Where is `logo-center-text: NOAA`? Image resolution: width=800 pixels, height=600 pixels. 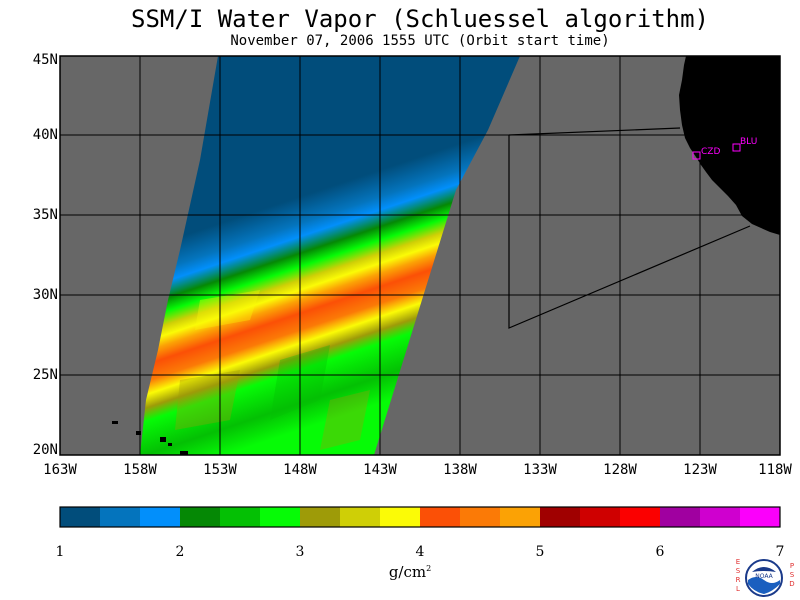
logo-center-text: NOAA is located at coordinates (764, 576).